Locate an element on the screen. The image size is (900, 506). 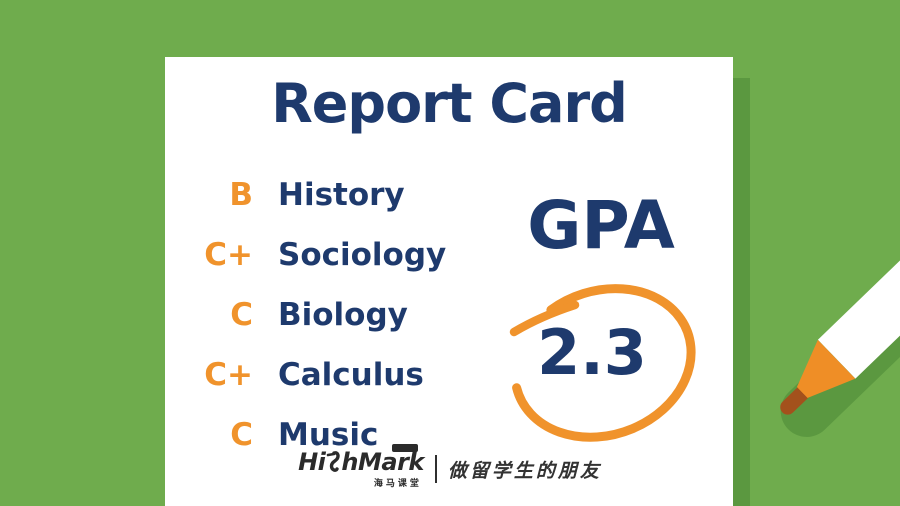
marker-body is located at coordinates (858, 272).